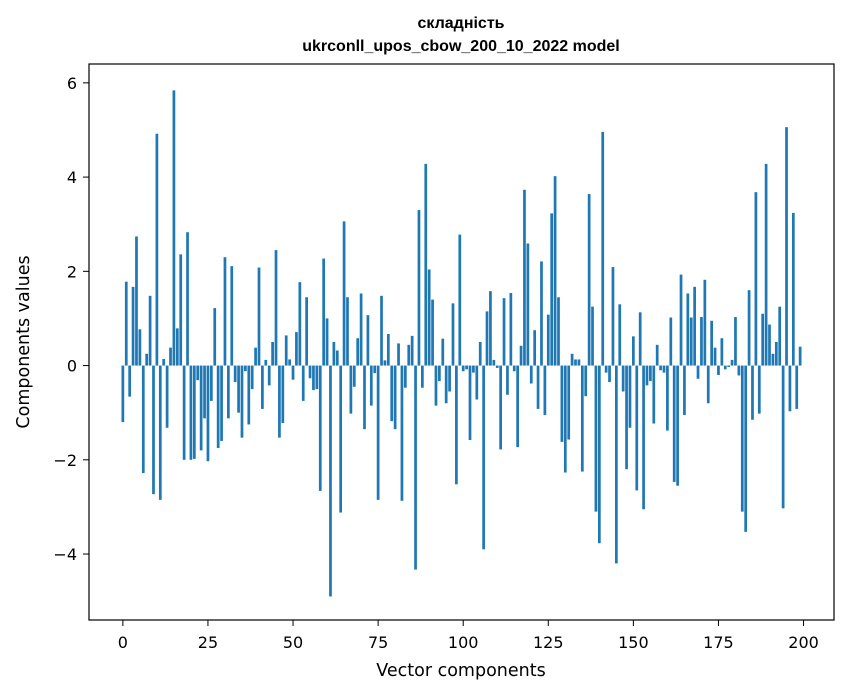 This screenshot has height=696, width=847. What do you see at coordinates (468, 636) in the screenshot?
I see `x-axis: 0 25 50 75 100 125 150 175 200` at bounding box center [468, 636].